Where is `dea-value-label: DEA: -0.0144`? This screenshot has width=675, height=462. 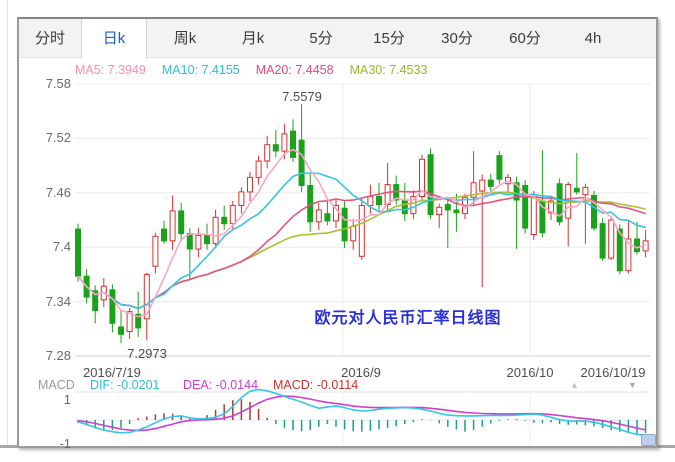
dea-value-label: DEA: -0.0144 is located at coordinates (221, 385).